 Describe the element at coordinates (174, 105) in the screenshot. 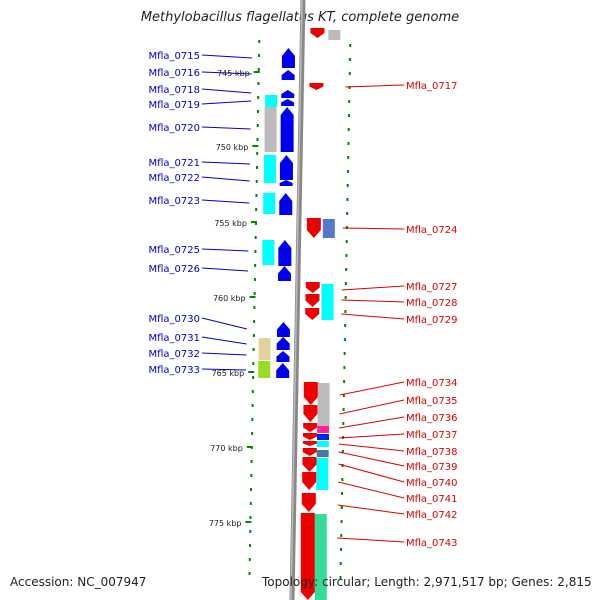

I see `forward-gene-label: Mfla_0719` at that location.